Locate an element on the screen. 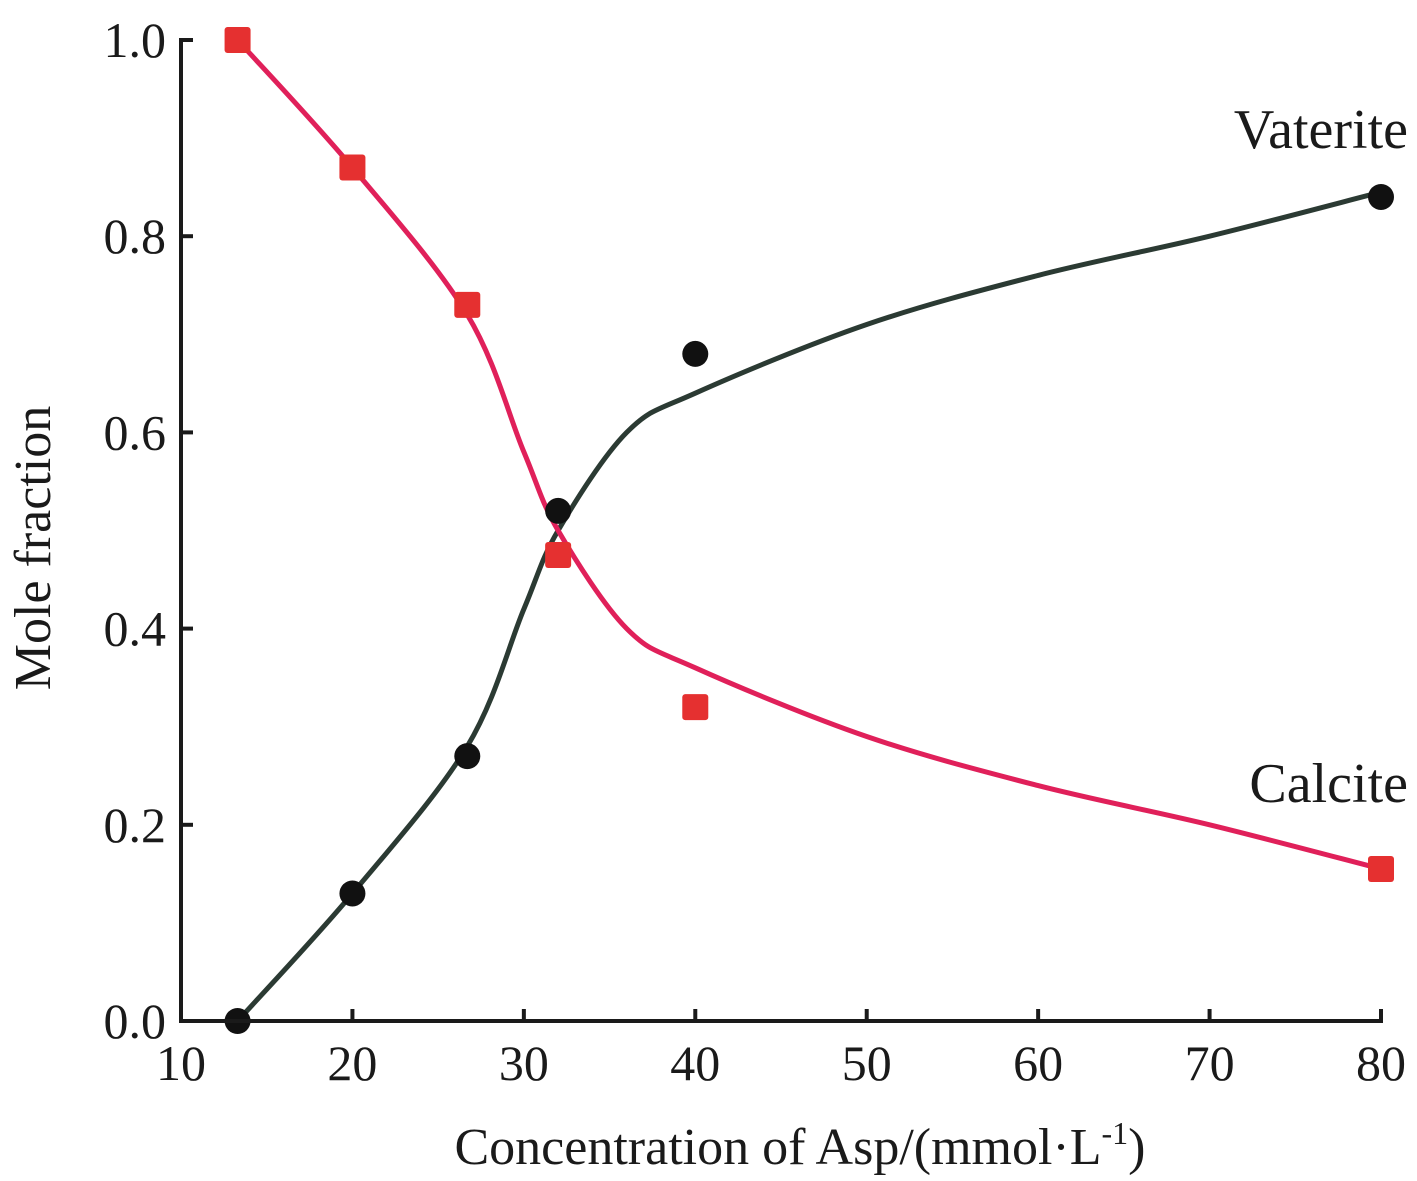 The width and height of the screenshot is (1417, 1181). y-tick-label: 1.0 is located at coordinates (135, 40).